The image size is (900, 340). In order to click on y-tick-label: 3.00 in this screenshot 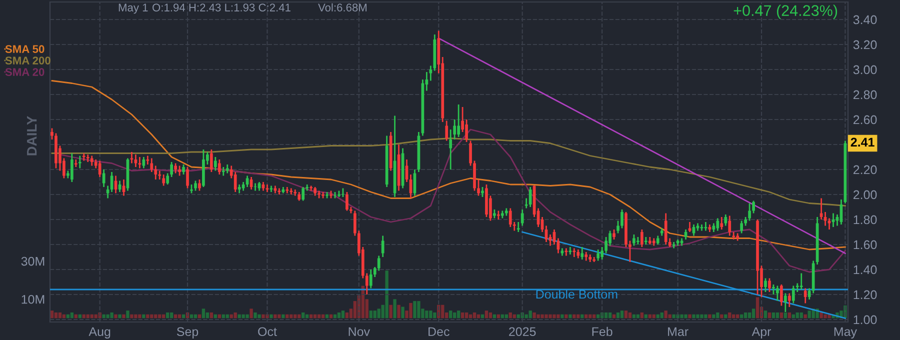, I will do `click(865, 69)`.